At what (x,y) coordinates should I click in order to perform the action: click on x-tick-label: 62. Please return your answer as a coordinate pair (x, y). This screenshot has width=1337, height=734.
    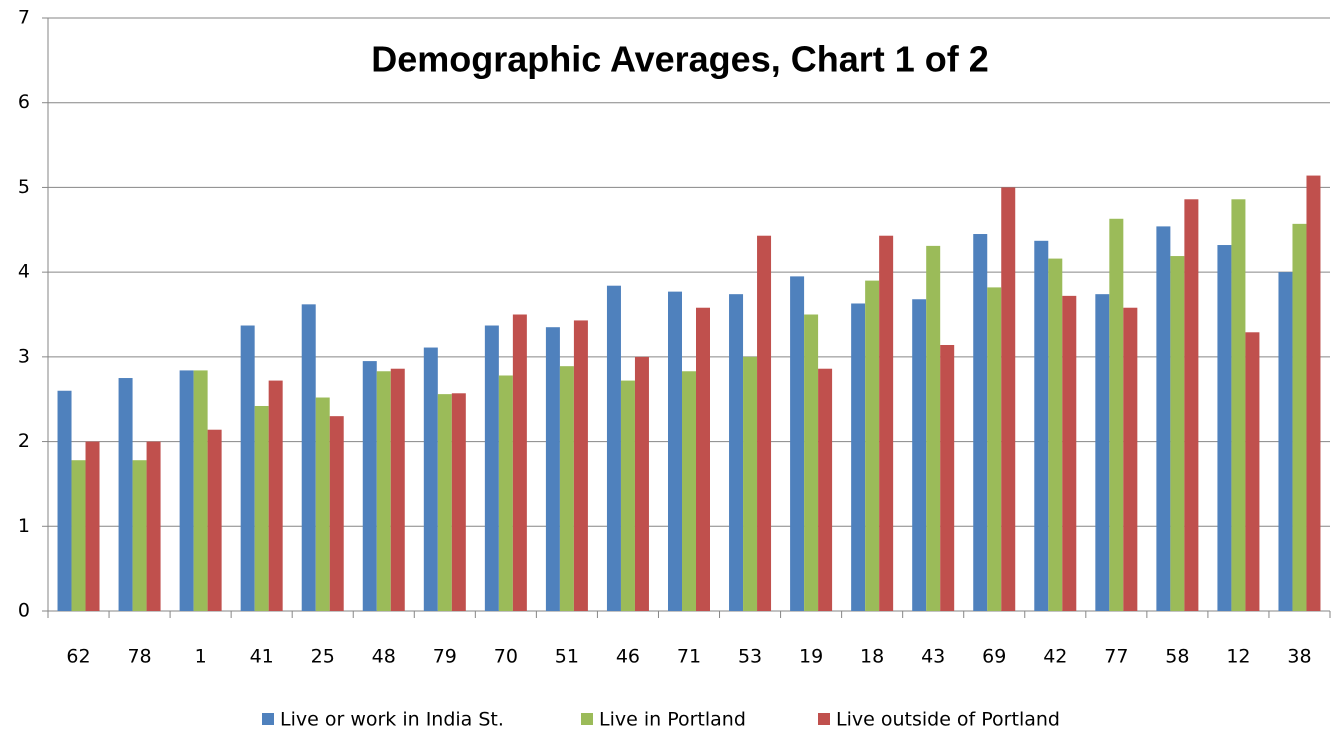
    Looking at the image, I should click on (78, 657).